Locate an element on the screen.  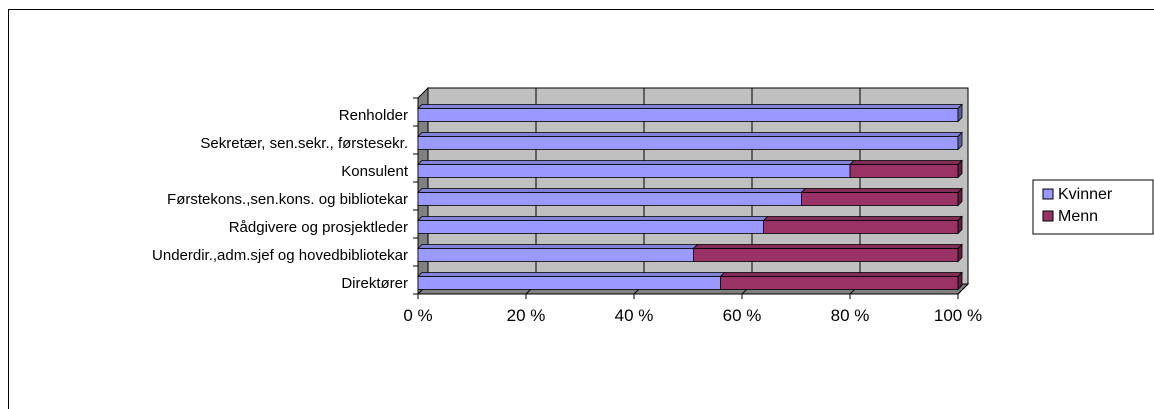
y-category-label: Underdir.,adm.sjef og hovedbibliotekar is located at coordinates (280, 255).